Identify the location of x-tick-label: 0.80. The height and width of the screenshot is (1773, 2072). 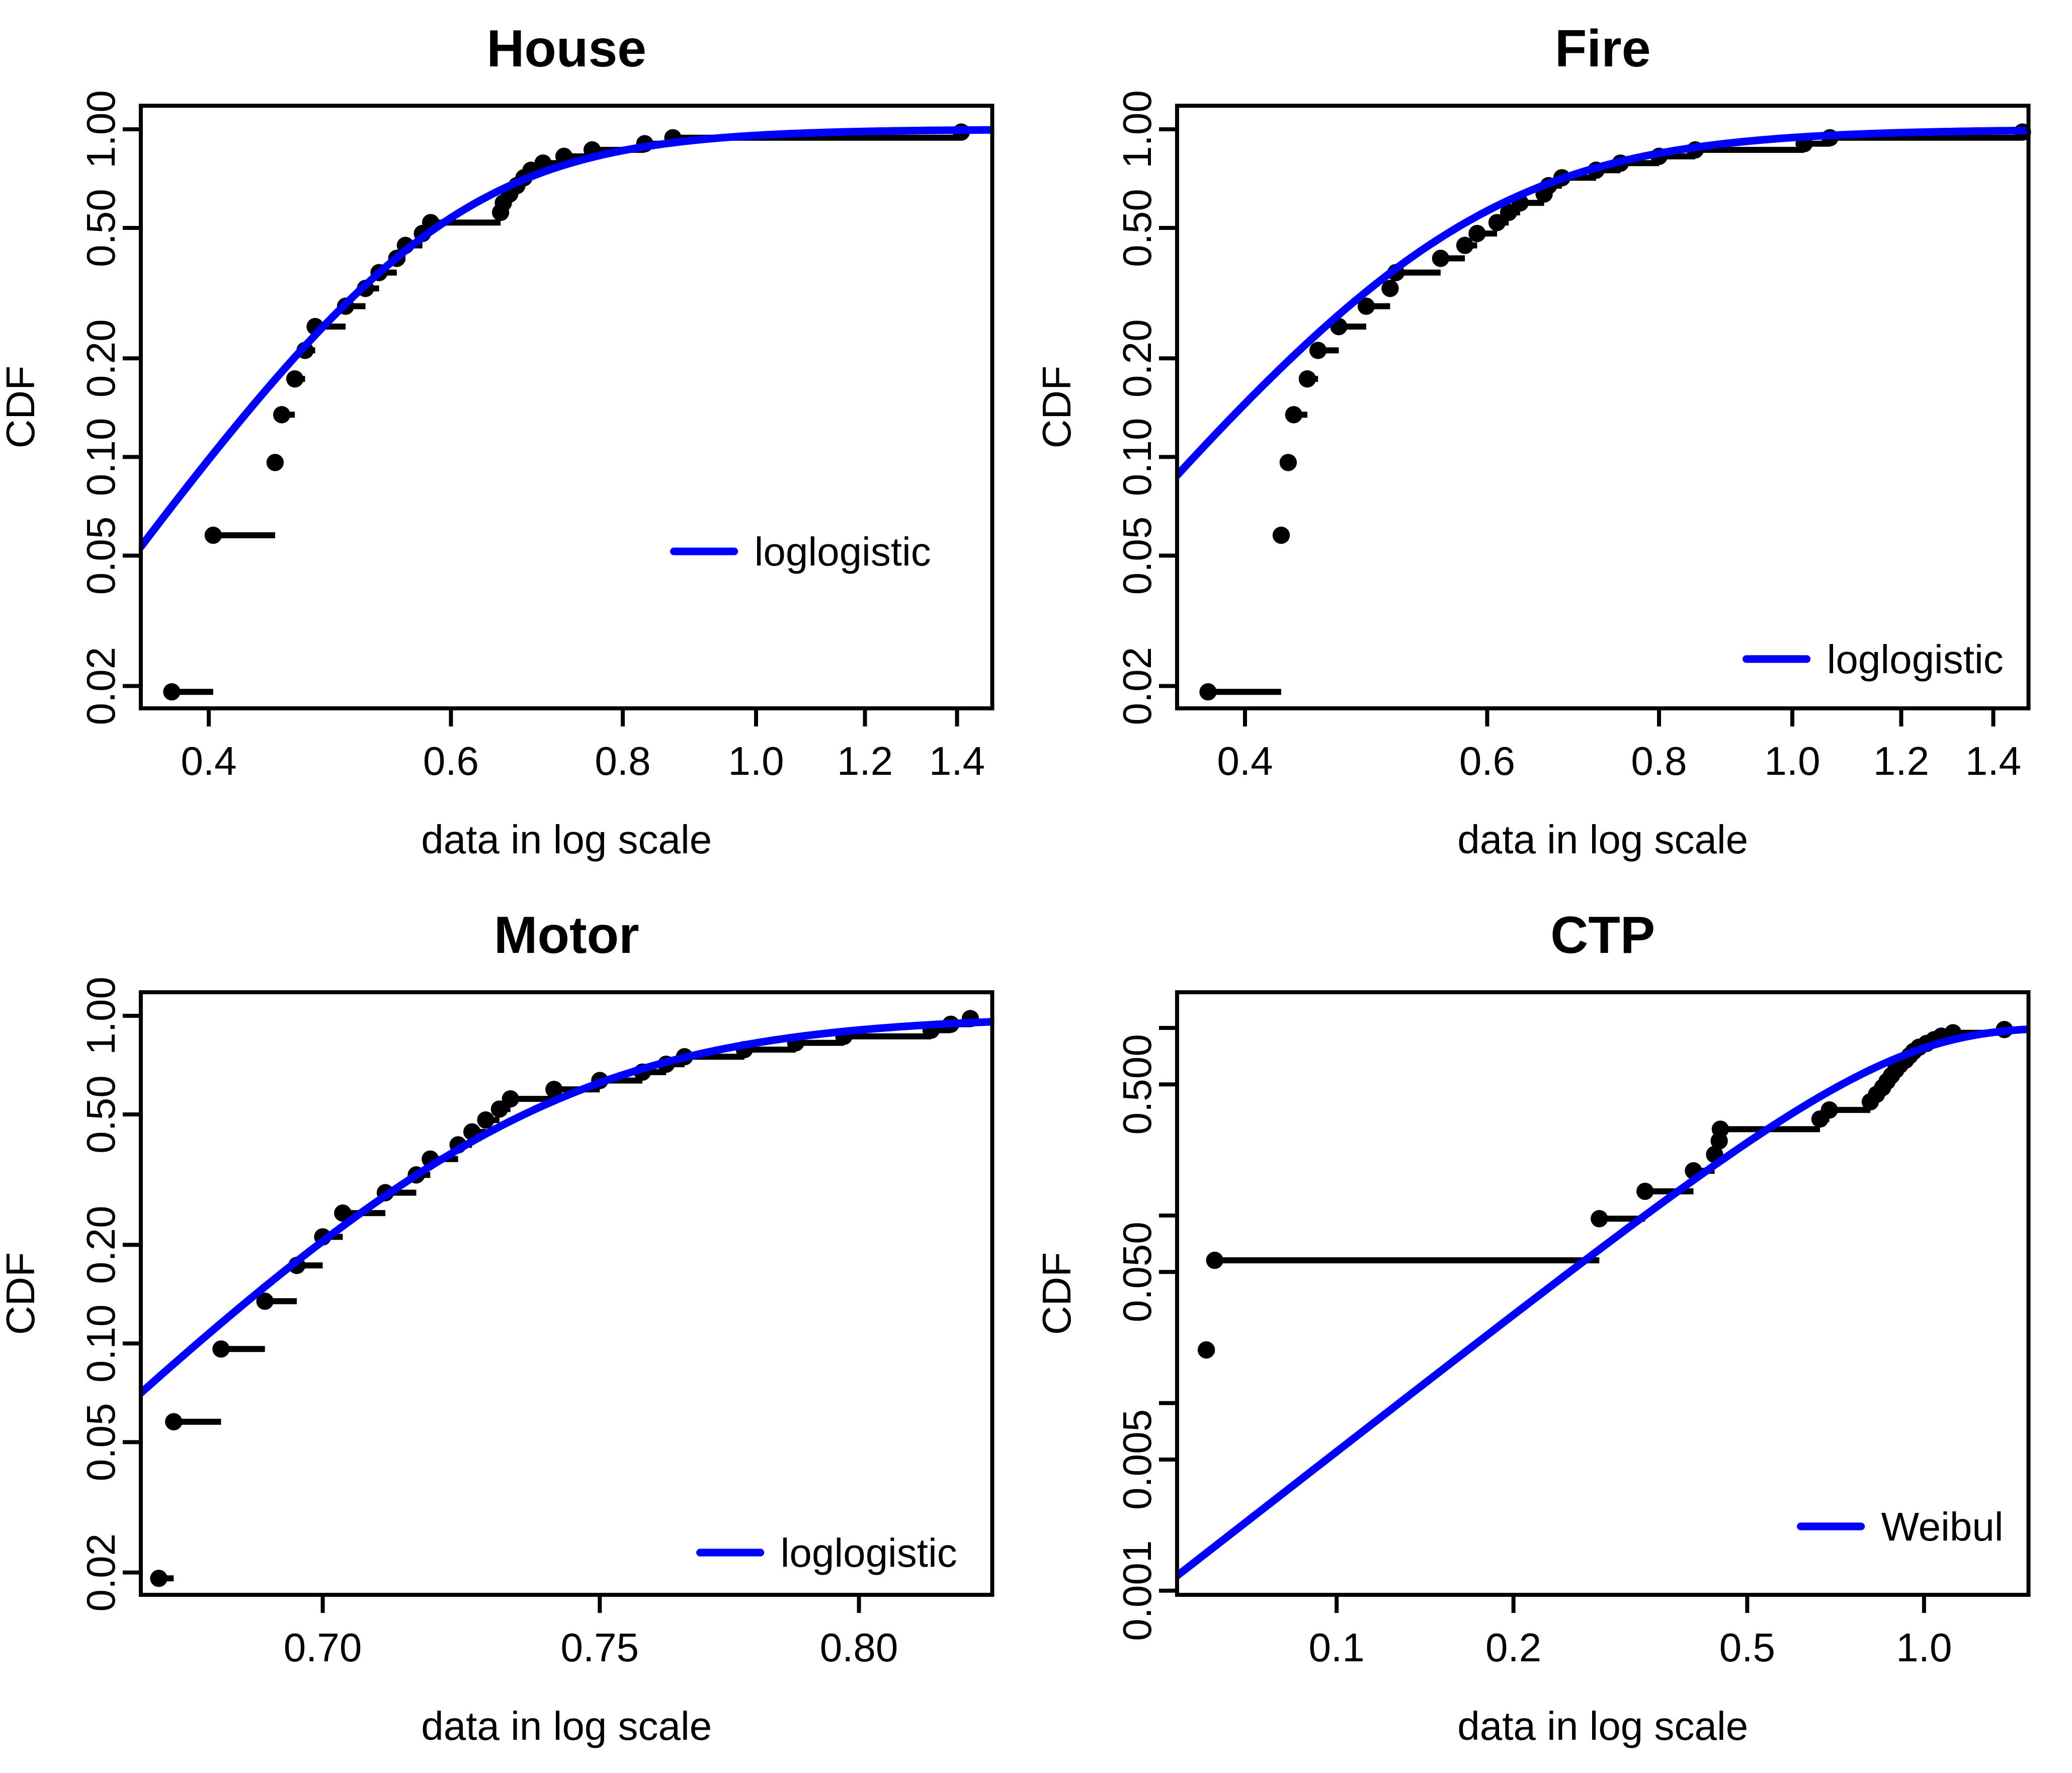
(859, 1647).